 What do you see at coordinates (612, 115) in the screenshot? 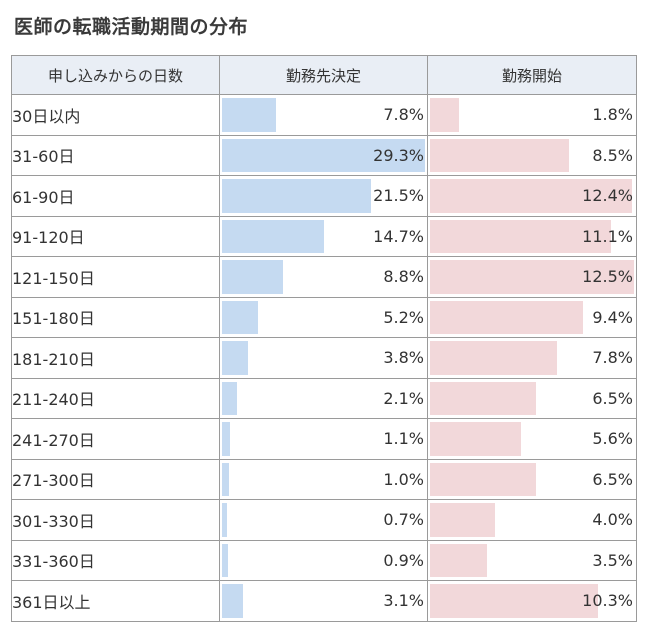
I see `value-label-start: 1.8%` at bounding box center [612, 115].